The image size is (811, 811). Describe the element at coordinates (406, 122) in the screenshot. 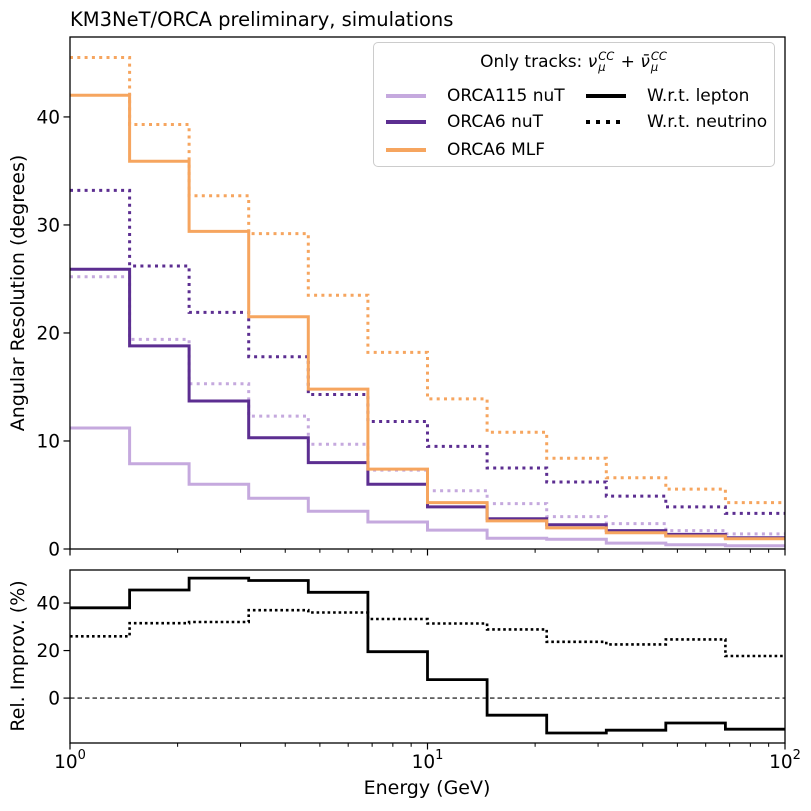

I see `orca6-nut-swatch` at that location.